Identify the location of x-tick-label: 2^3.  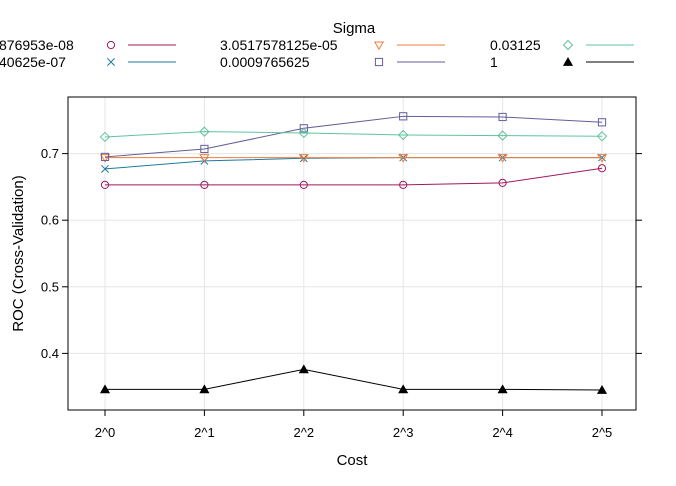
(403, 432).